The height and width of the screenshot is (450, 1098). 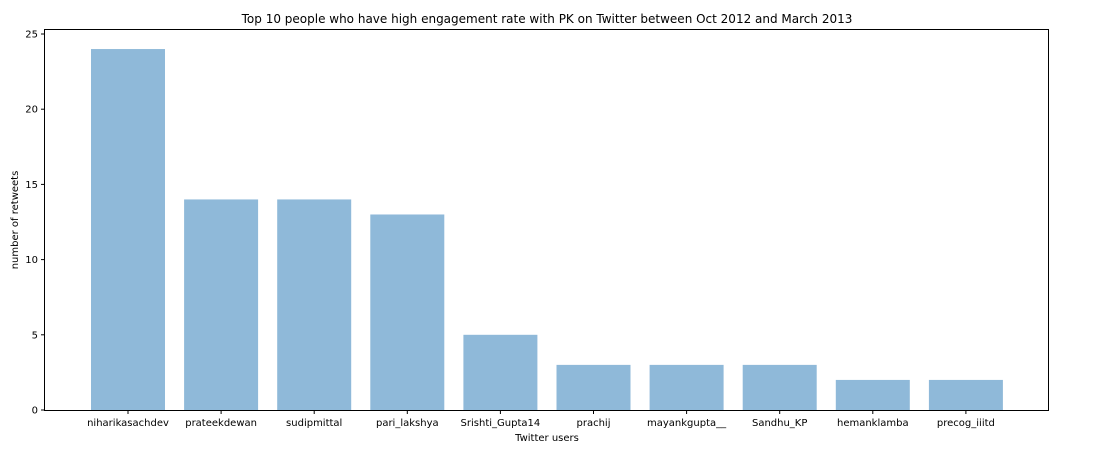 I want to click on x-tick-label: mayankgupta__, so click(x=687, y=423).